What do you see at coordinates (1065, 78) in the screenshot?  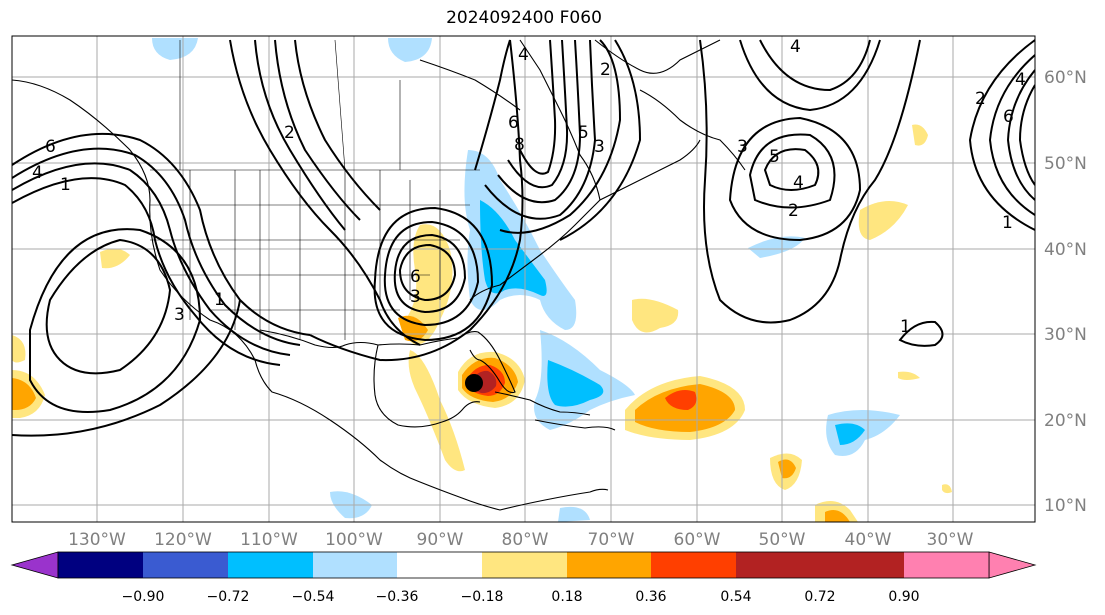 I see `lat-tick-label: 60°N` at bounding box center [1065, 78].